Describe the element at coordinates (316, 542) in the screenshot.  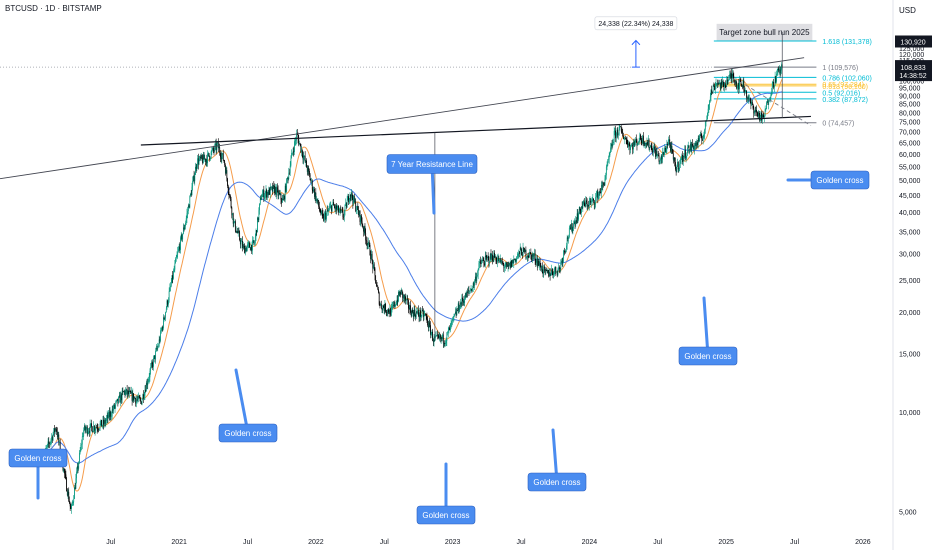
I see `x-tick-label: 2022` at that location.